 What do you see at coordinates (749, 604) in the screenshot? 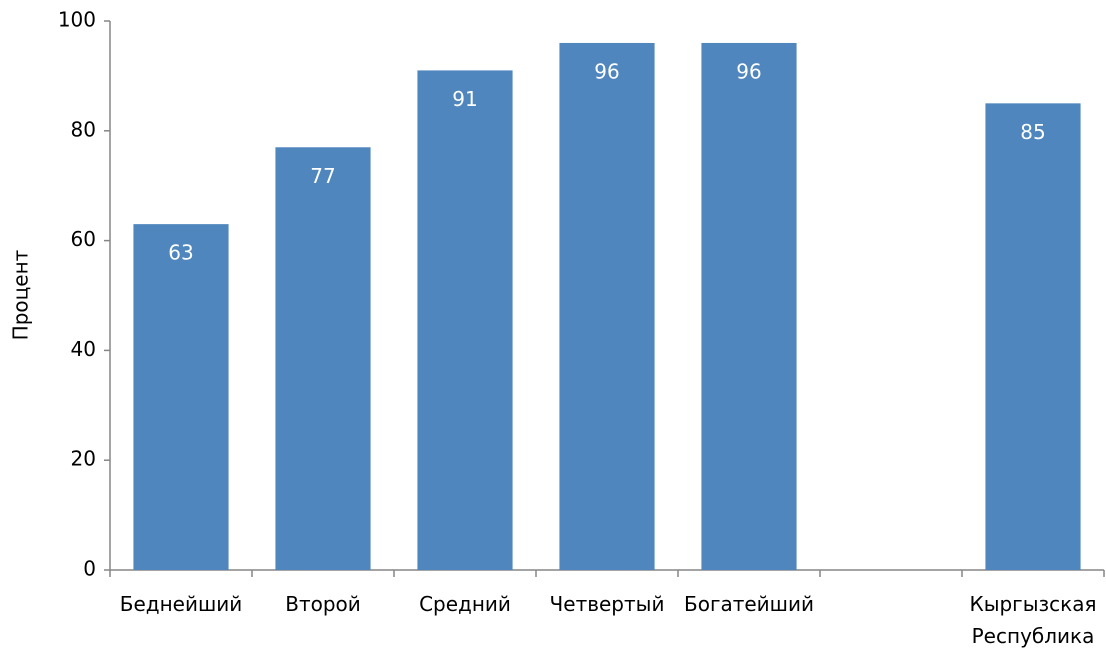
I see `x-tick-label: Богатейший` at bounding box center [749, 604].